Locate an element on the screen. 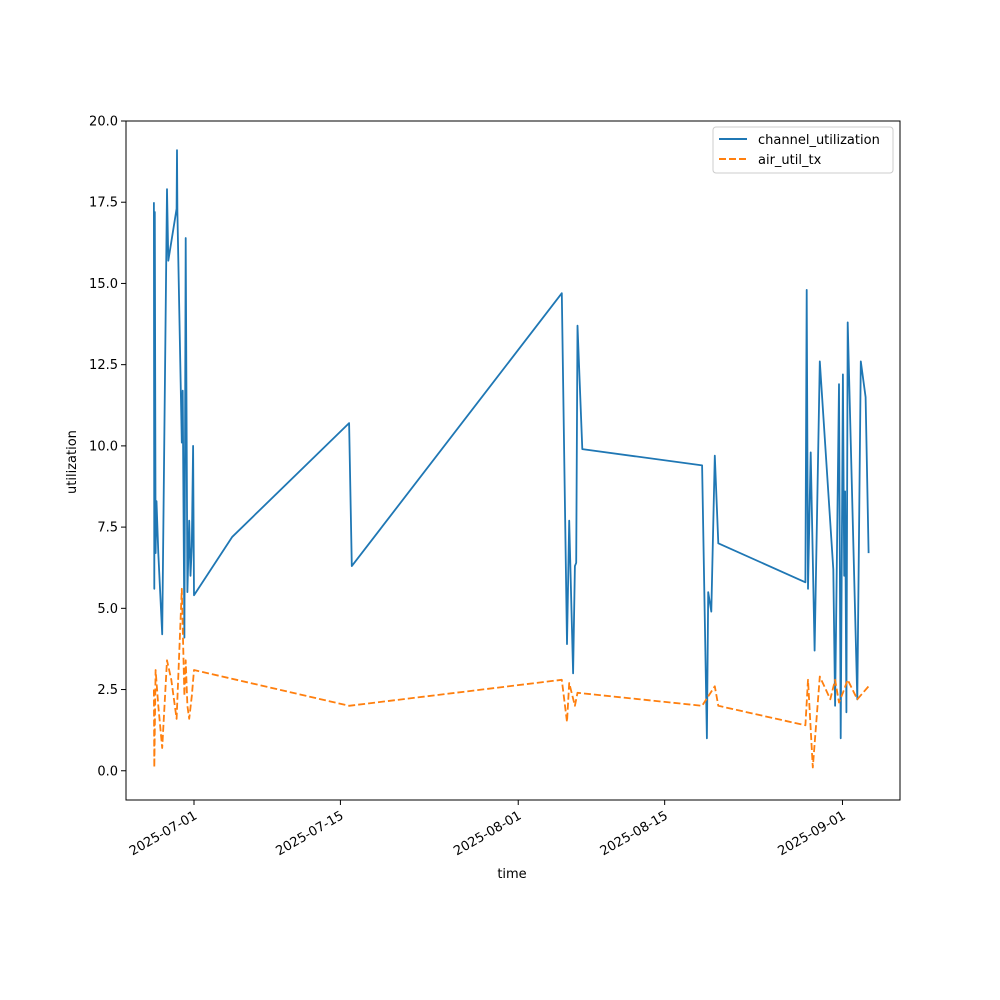  series-line-air-util-tx is located at coordinates (511, 678).